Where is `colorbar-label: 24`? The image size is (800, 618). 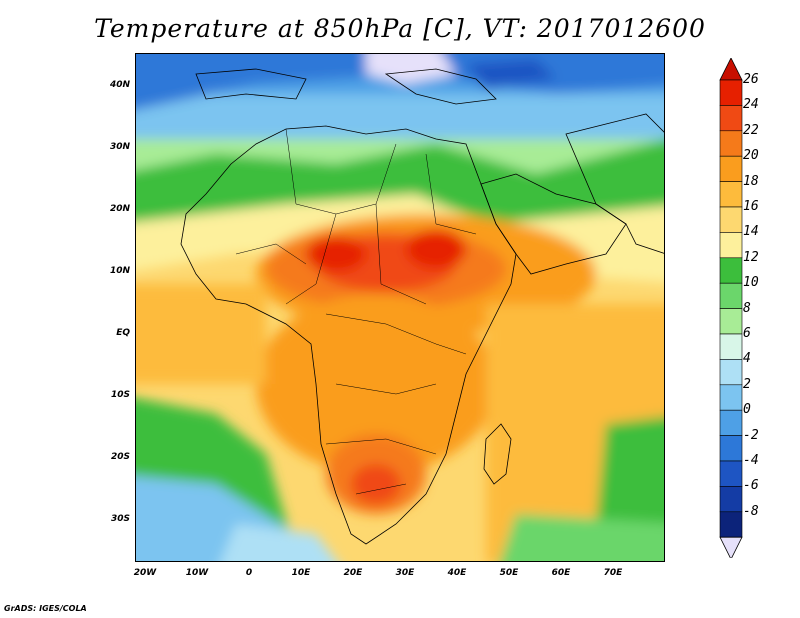 colorbar-label: 24 is located at coordinates (751, 105).